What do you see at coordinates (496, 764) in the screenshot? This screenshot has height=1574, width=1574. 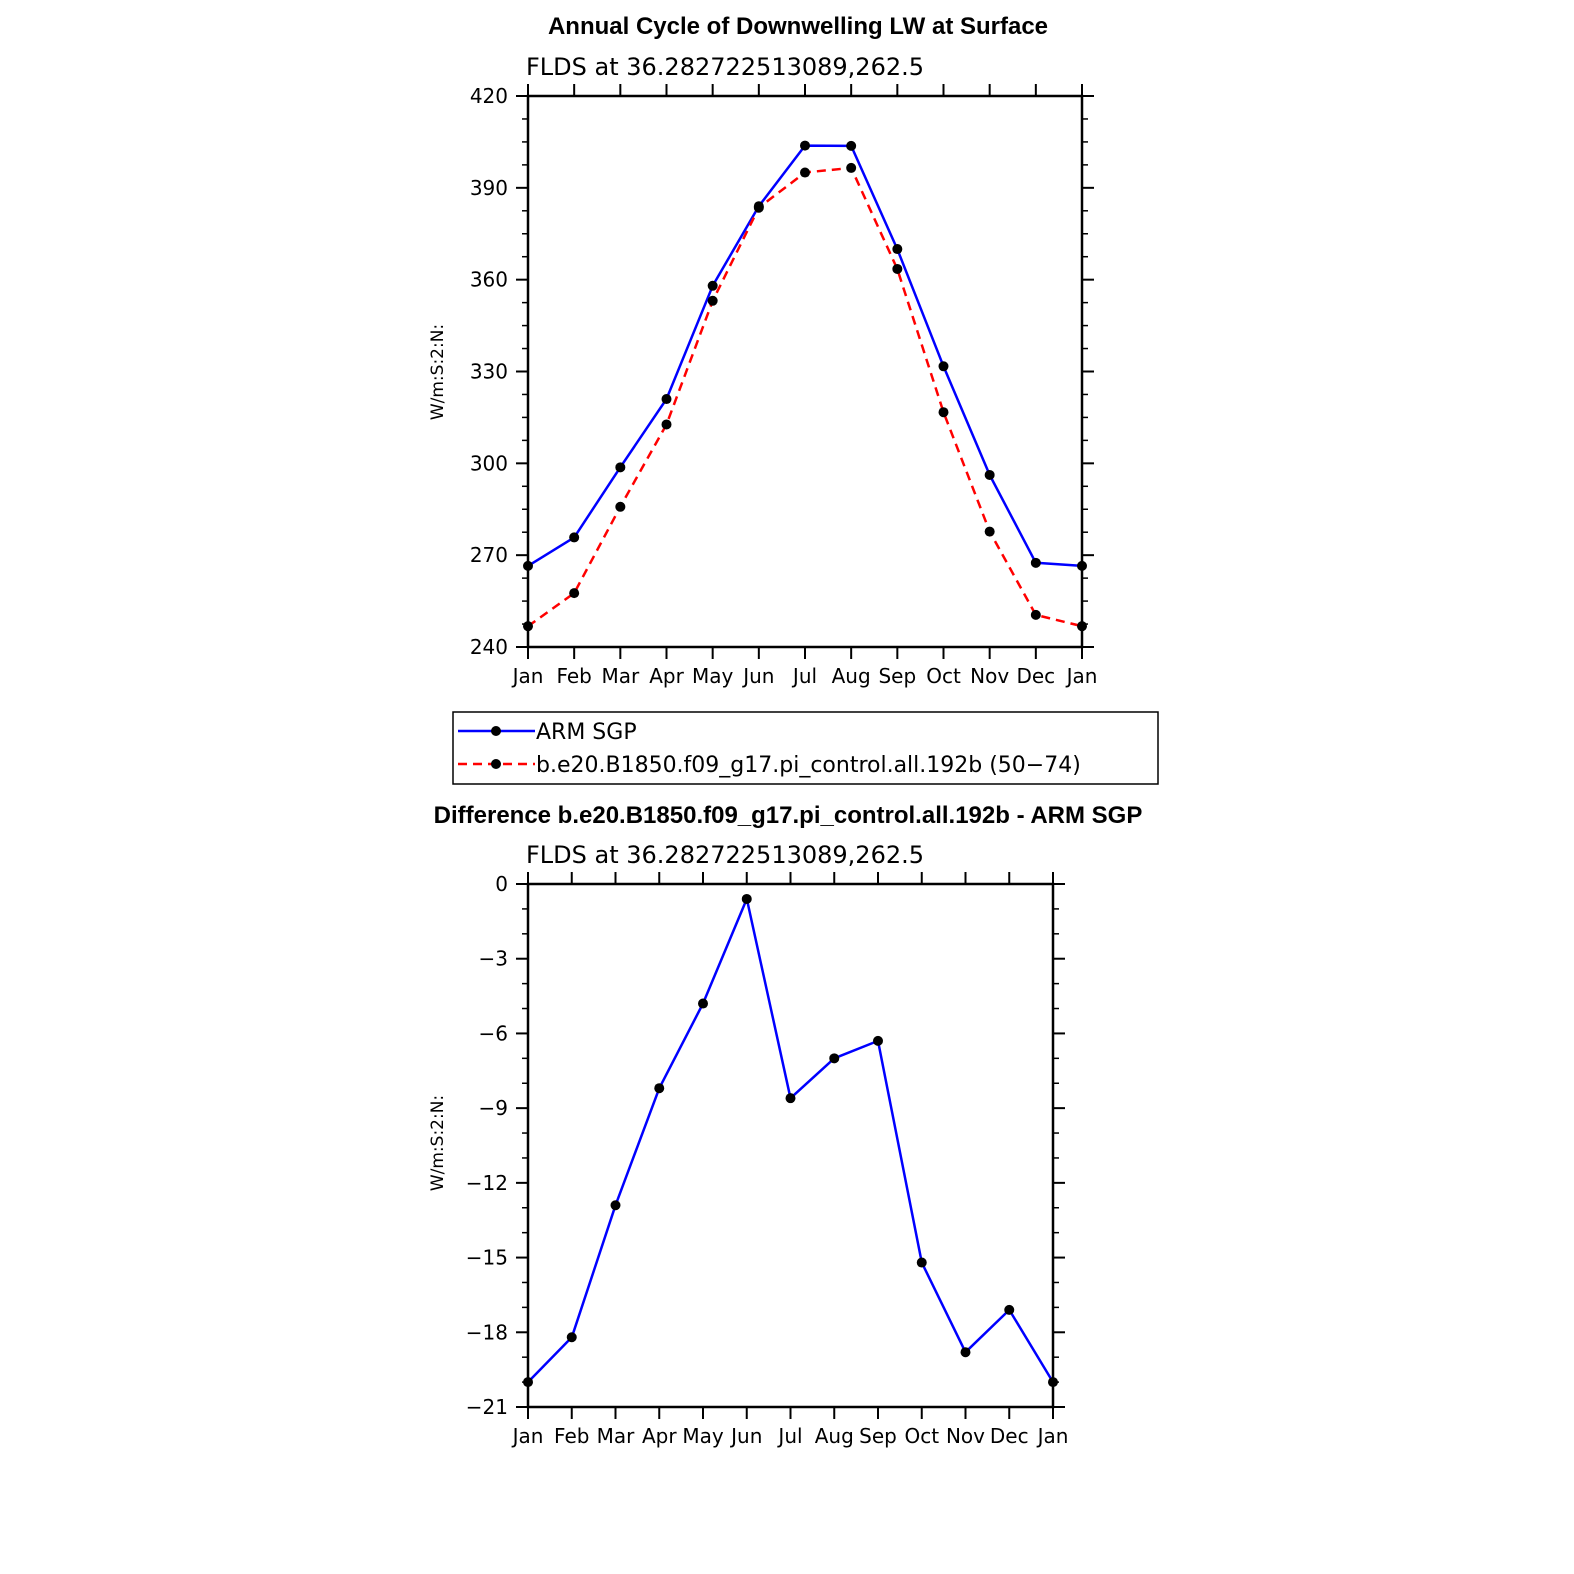 I see `legend-marker-model` at bounding box center [496, 764].